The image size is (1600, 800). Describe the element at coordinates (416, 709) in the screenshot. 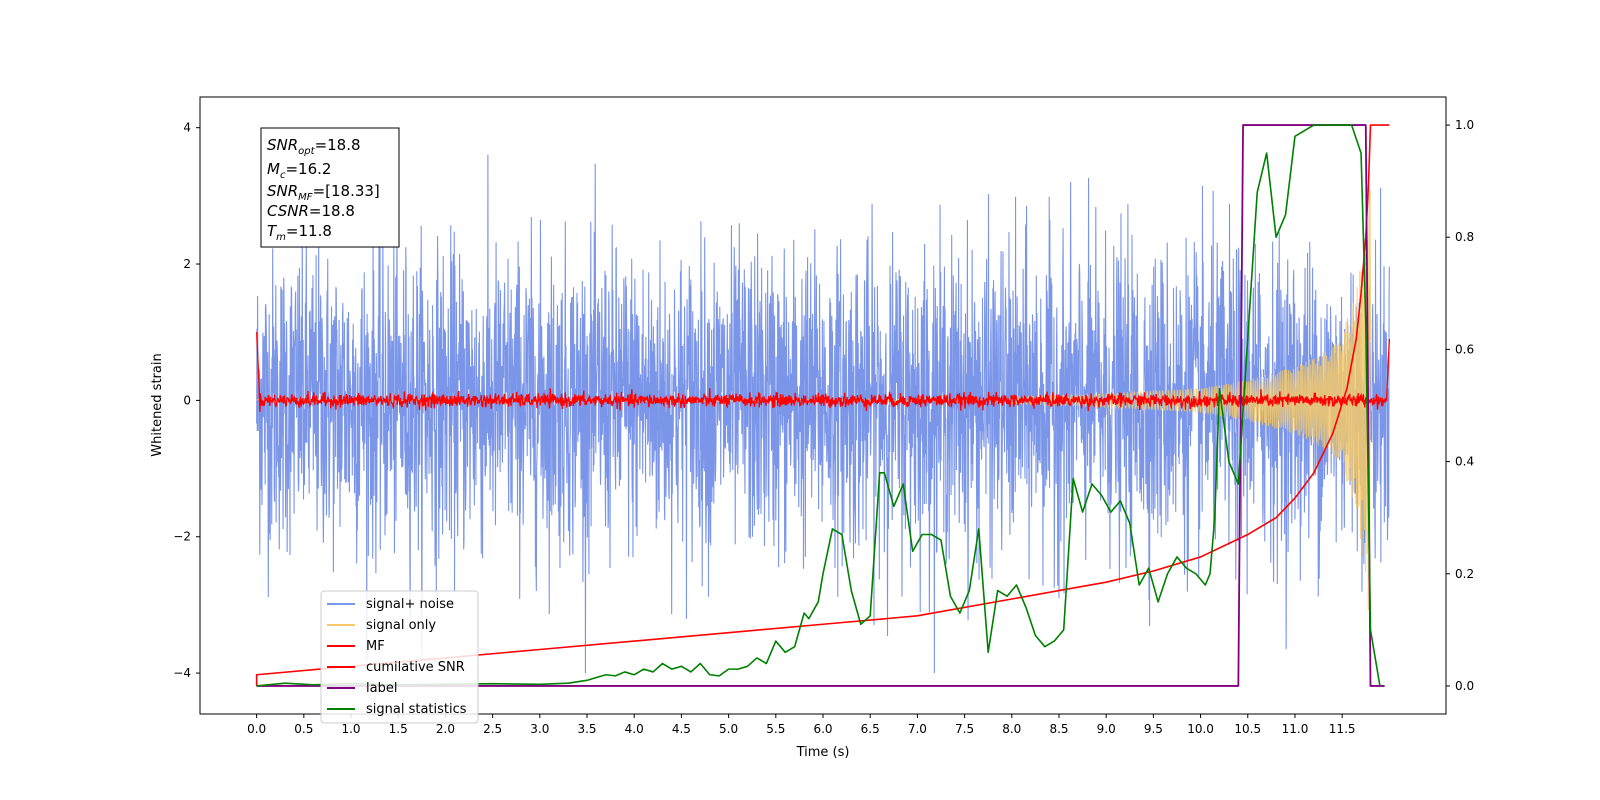

I see `legend-label-signal-statistics: signal statistics` at that location.